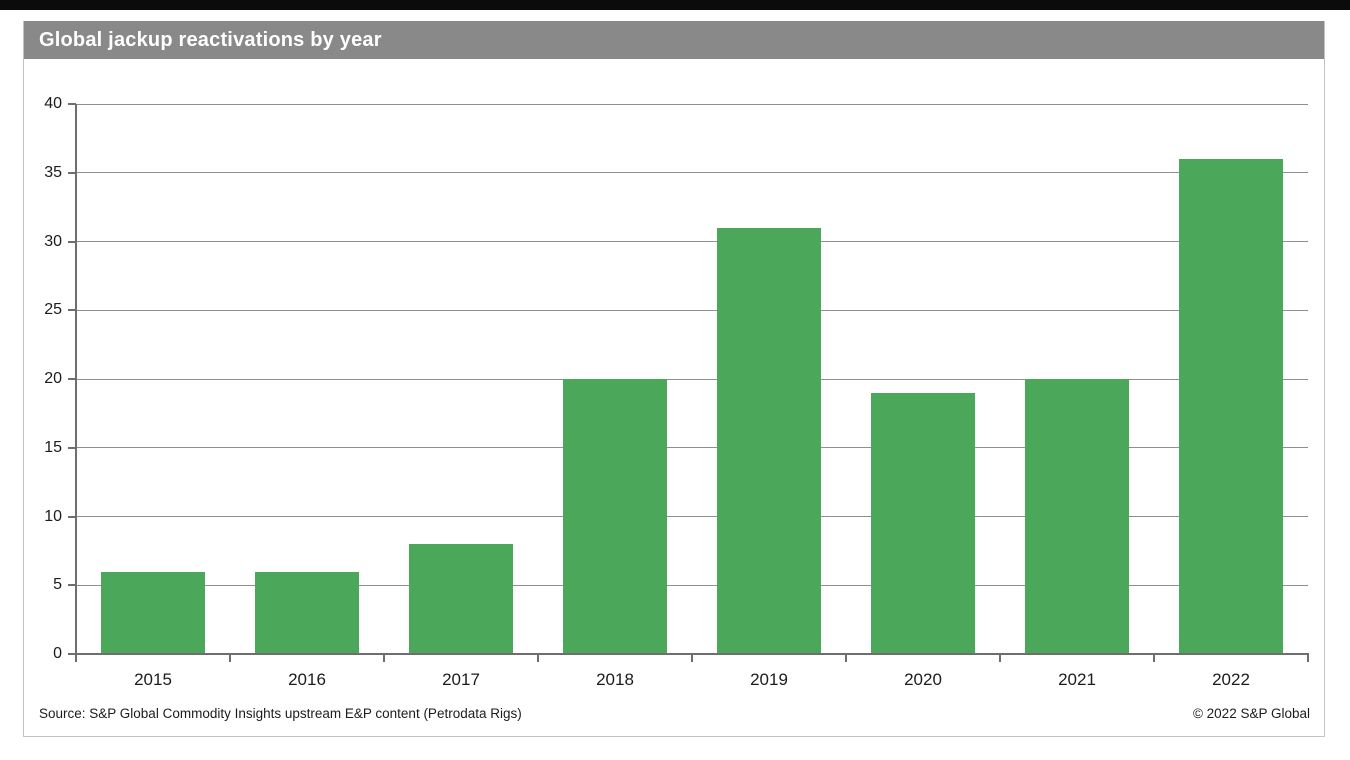 The image size is (1350, 760). What do you see at coordinates (153, 612) in the screenshot?
I see `bar-2015` at bounding box center [153, 612].